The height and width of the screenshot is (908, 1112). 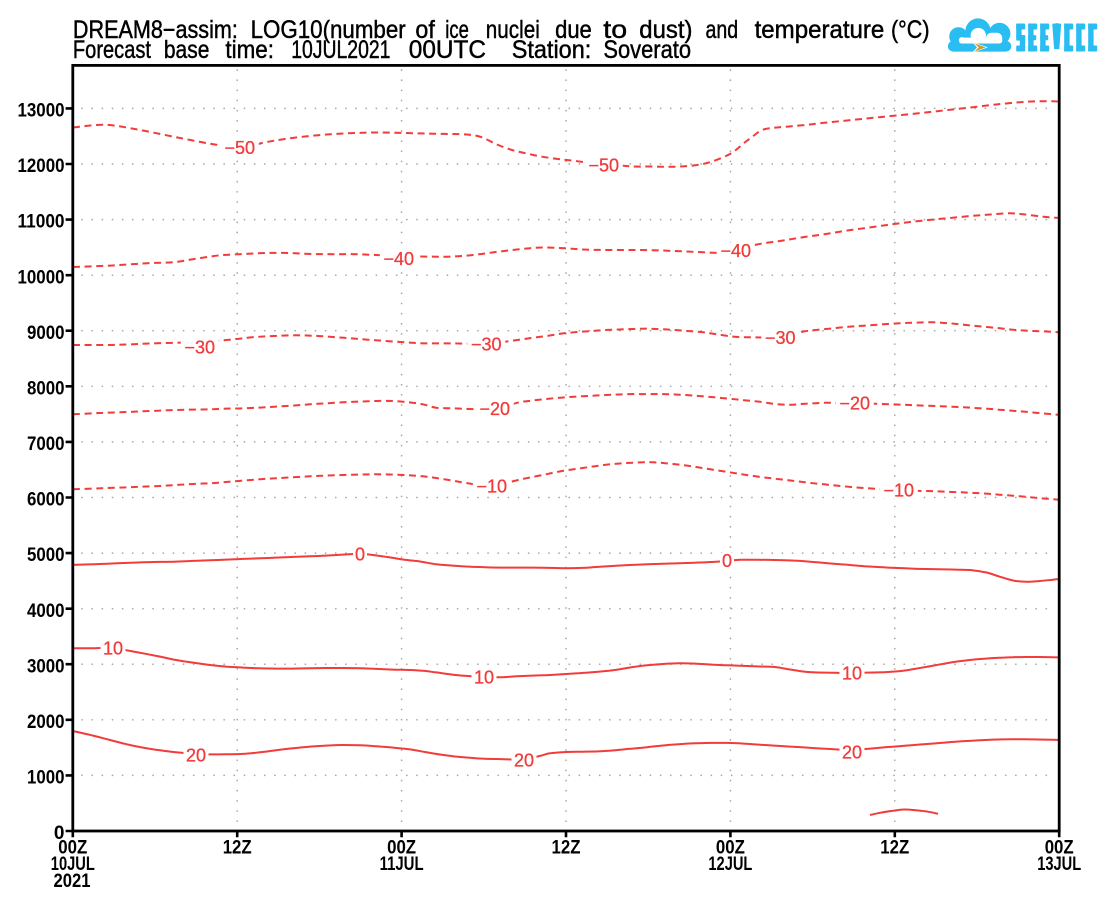 I want to click on svg-text: 2000, so click(x=46, y=722).